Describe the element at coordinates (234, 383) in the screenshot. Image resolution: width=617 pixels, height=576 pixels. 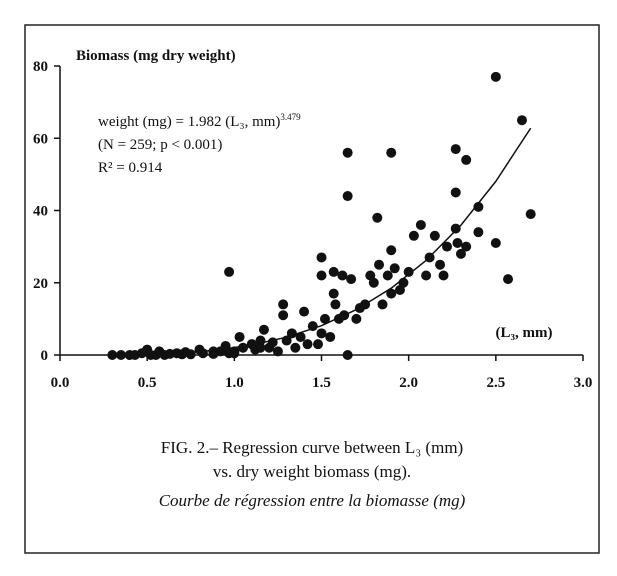
I see `x-tick-label: 1.0` at that location.